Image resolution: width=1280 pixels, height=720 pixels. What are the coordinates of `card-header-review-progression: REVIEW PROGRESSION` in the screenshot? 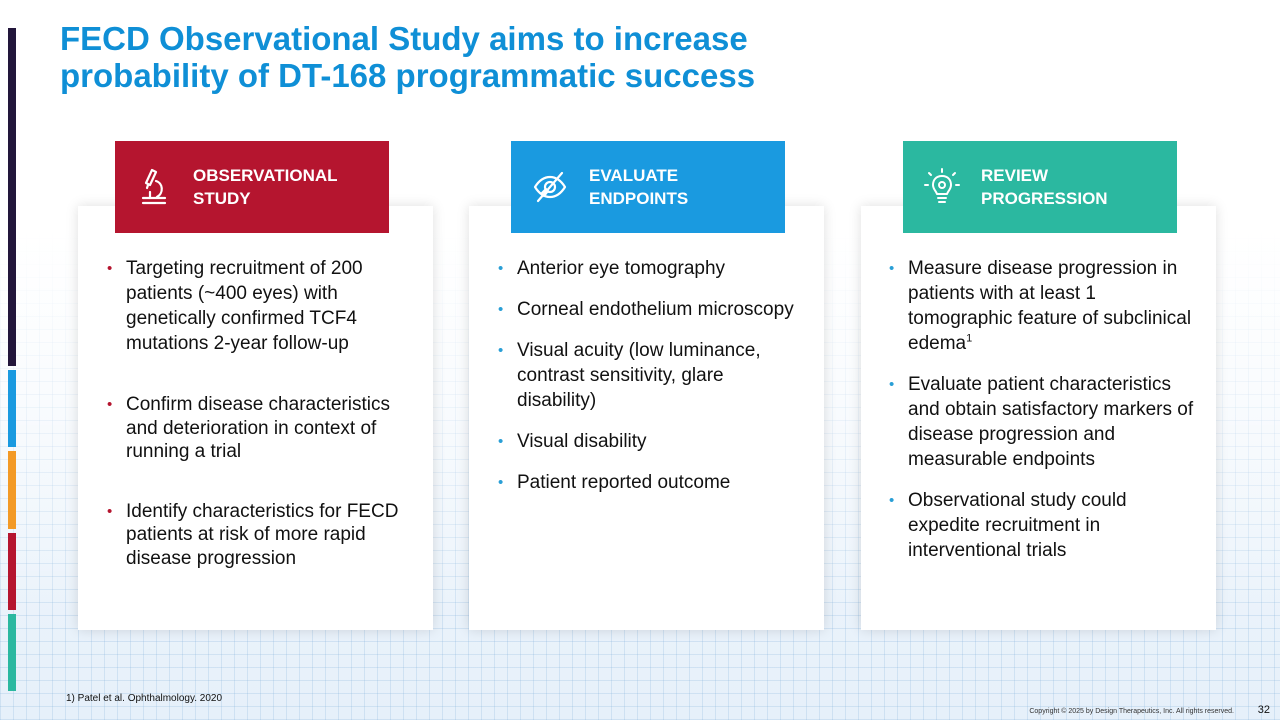 It's located at (1040, 187).